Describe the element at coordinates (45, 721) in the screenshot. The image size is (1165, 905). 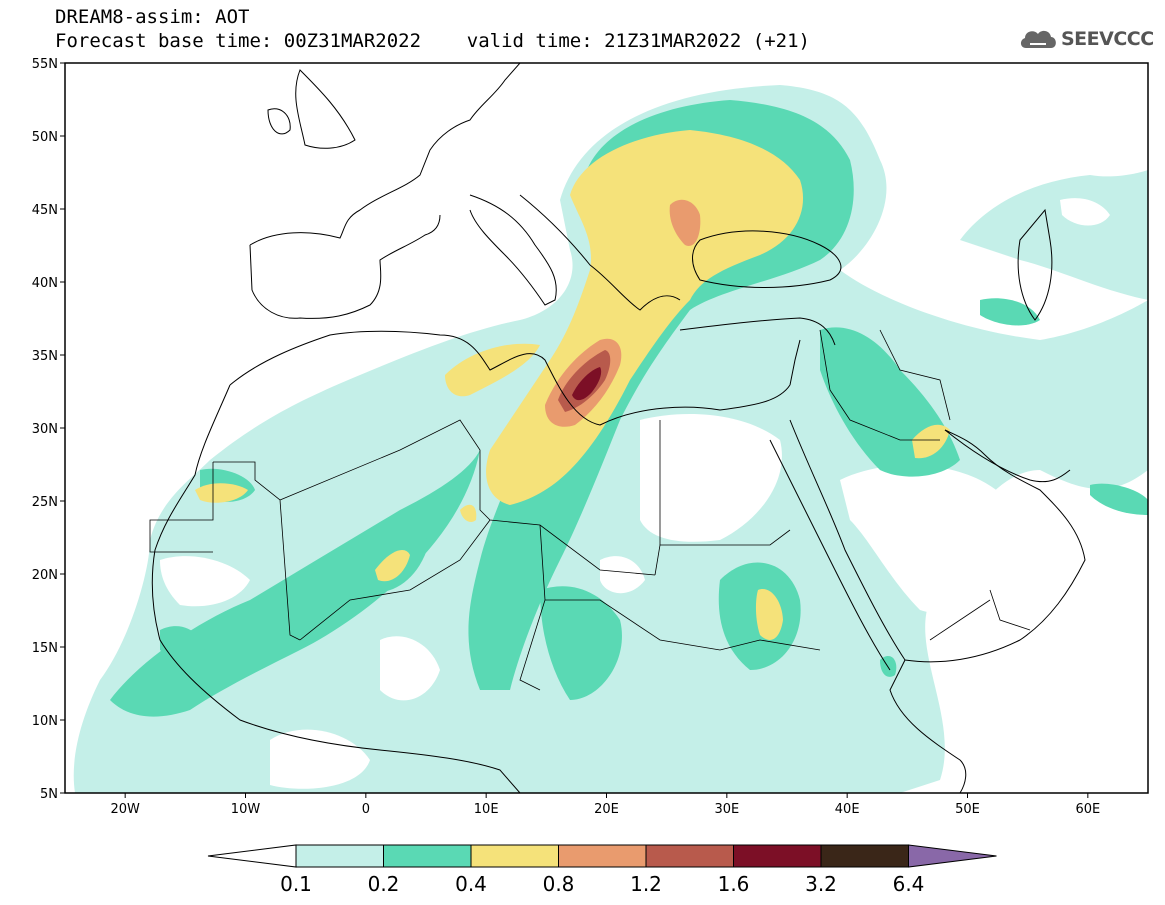
I see `lat-tick-label: 10N` at that location.